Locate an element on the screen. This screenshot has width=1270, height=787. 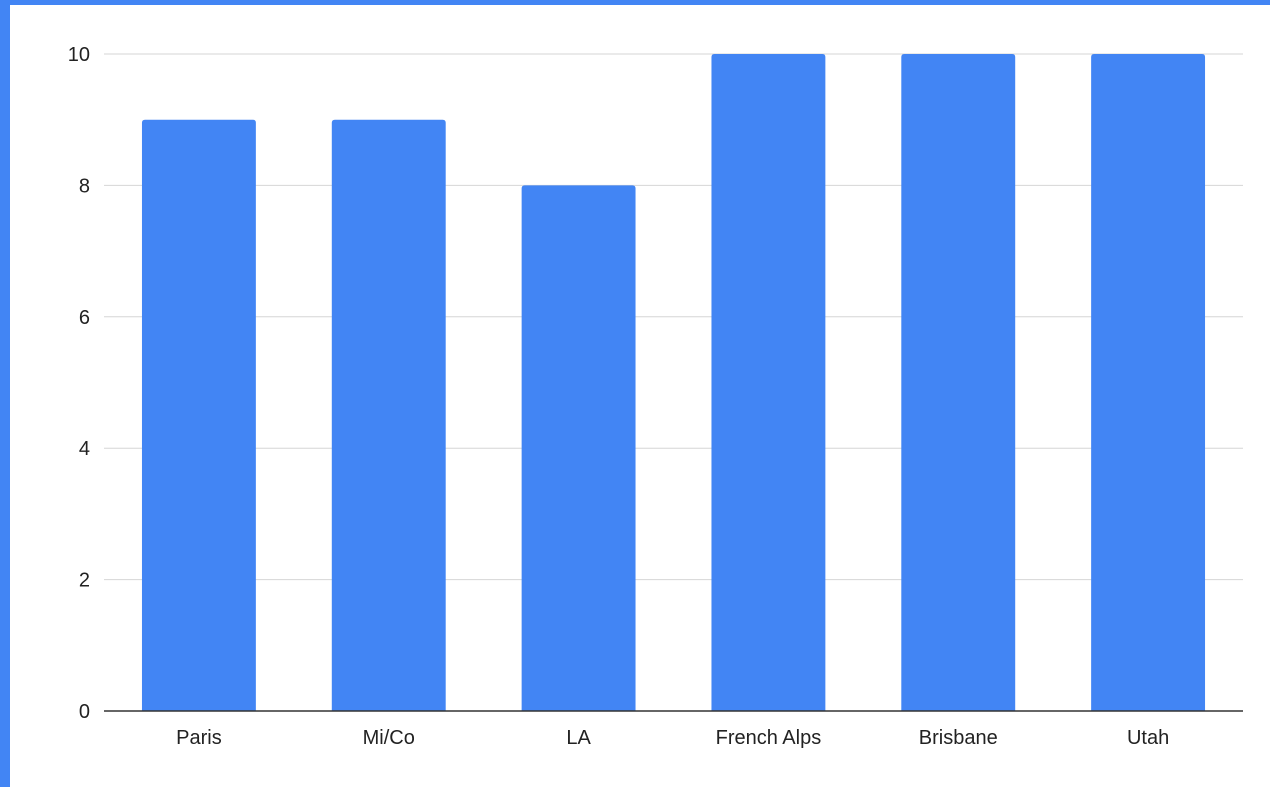
x-tick-label: French Alps is located at coordinates (769, 738).